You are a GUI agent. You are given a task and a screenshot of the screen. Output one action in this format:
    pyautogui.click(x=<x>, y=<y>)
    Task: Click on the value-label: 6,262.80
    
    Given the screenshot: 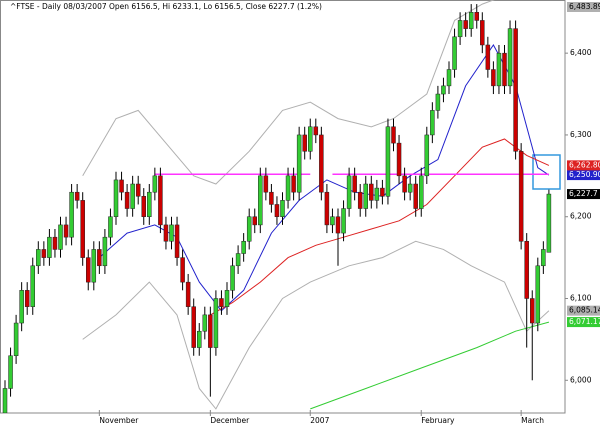 What is the action you would take?
    pyautogui.click(x=584, y=164)
    